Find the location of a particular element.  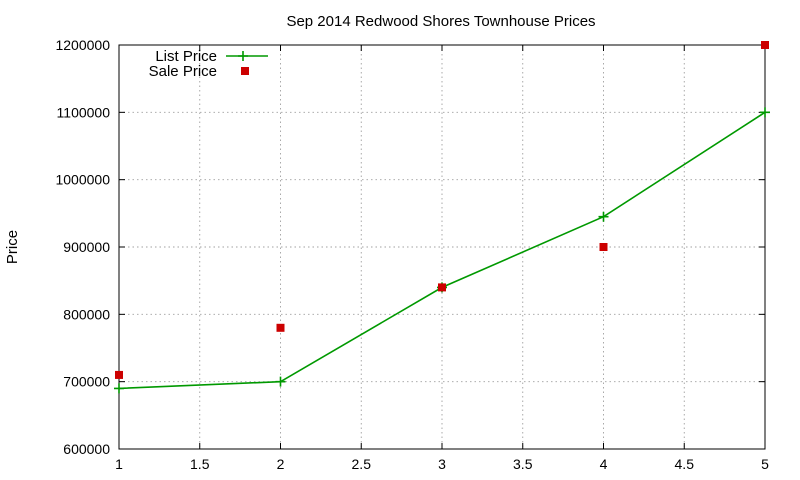

legend-label-sale-price: Sale Price is located at coordinates (183, 71).